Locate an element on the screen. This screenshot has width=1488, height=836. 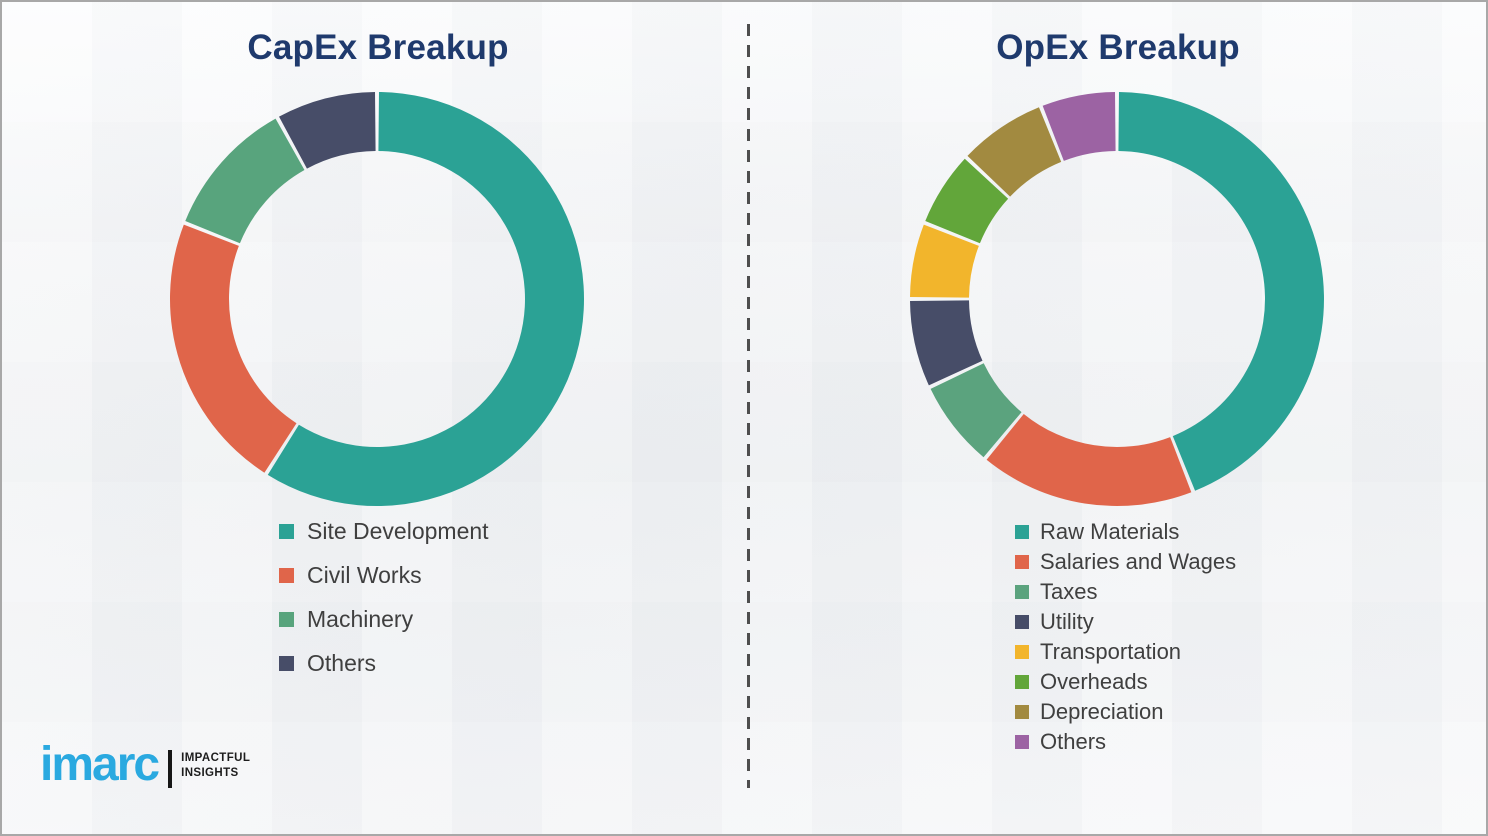
legend-item-civil-works: Civil Works is located at coordinates (384, 575).